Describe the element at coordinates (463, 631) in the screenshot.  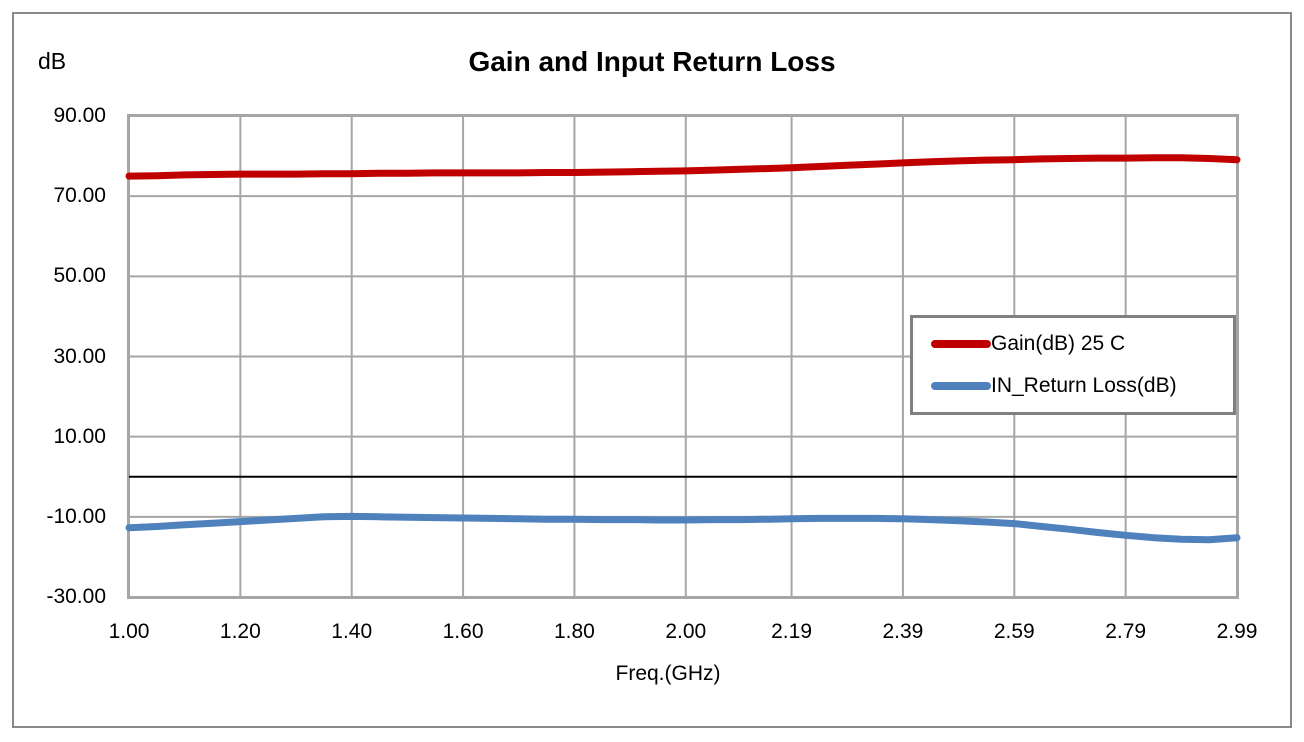
I see `x-tick-label: 1.60` at that location.